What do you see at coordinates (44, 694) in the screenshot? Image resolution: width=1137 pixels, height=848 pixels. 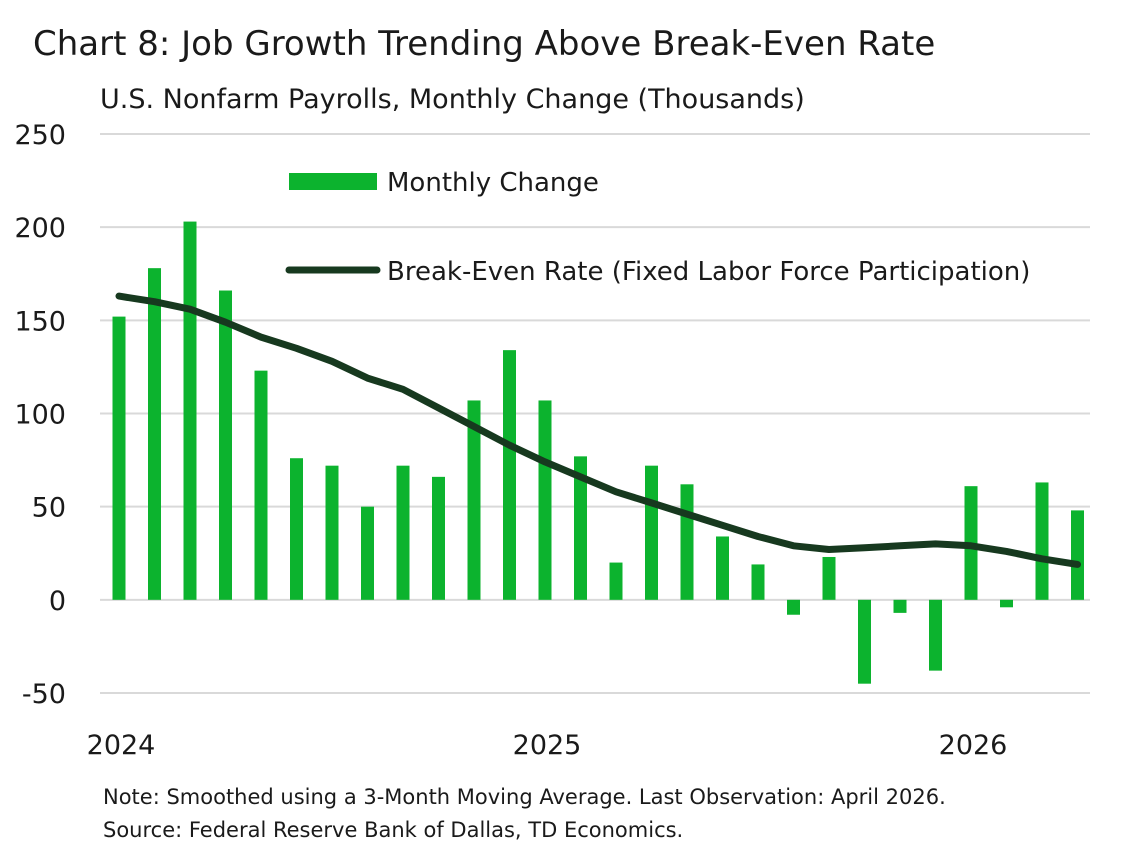 I see `y-tick-label: -50` at bounding box center [44, 694].